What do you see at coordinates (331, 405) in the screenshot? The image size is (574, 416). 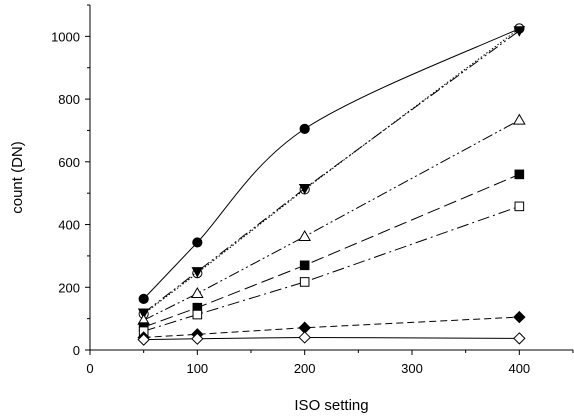 I see `x-axis-title: ISO setting` at bounding box center [331, 405].